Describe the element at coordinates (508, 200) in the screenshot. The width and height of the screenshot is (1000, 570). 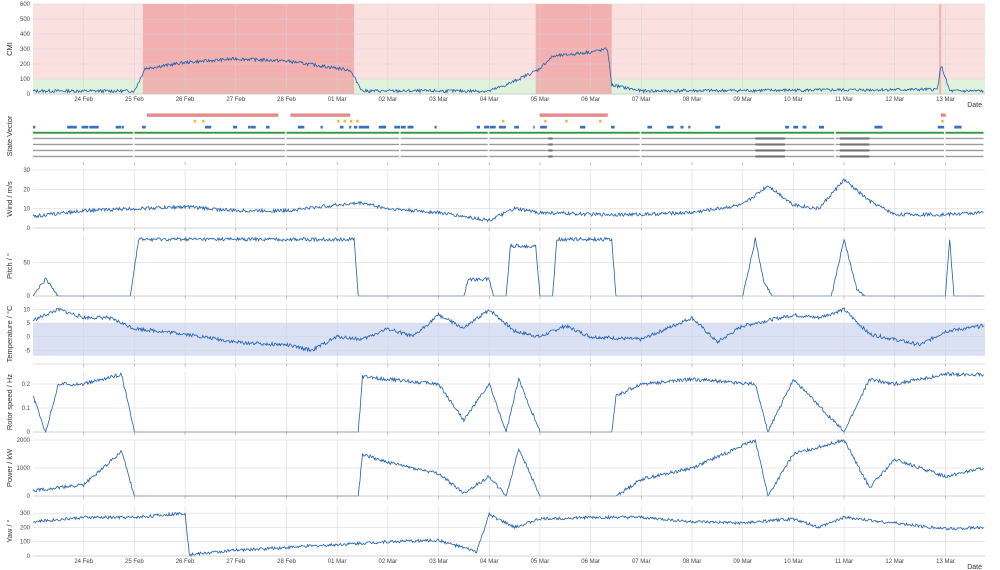
I see `wind-m-s-series-line` at that location.